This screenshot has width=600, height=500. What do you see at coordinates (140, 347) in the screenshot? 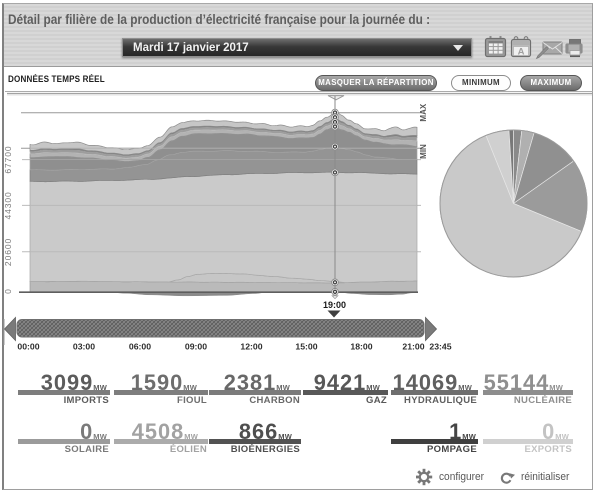
I see `svg-text: 06:00` at bounding box center [140, 347].